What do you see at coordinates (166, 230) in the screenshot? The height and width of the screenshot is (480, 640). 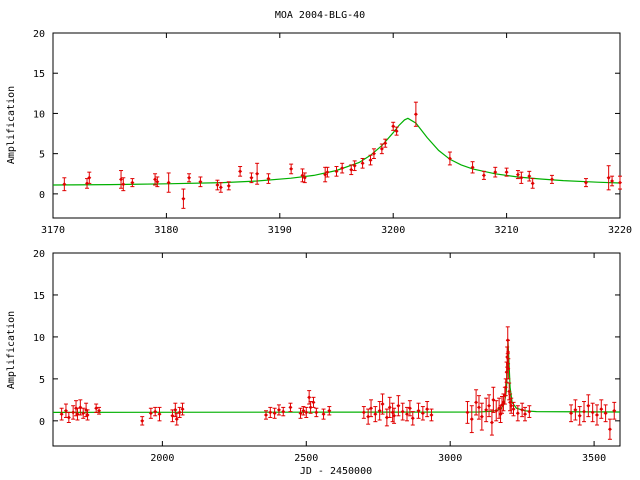 I see `top-xtick-label: 3180` at bounding box center [166, 230].